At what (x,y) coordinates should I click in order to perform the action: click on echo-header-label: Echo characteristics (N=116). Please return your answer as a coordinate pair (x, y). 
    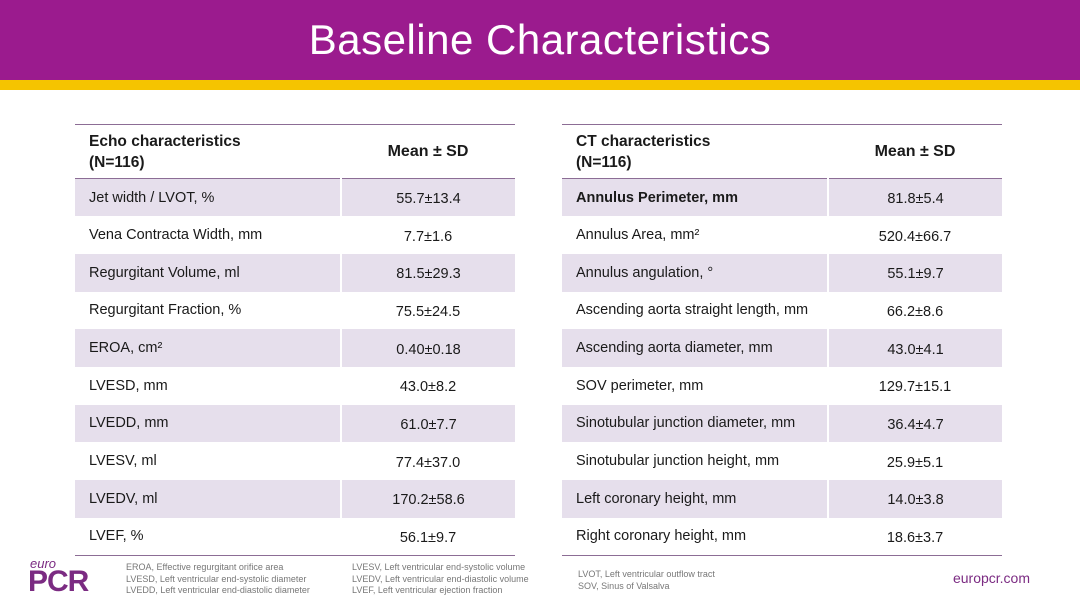
    Looking at the image, I should click on (208, 151).